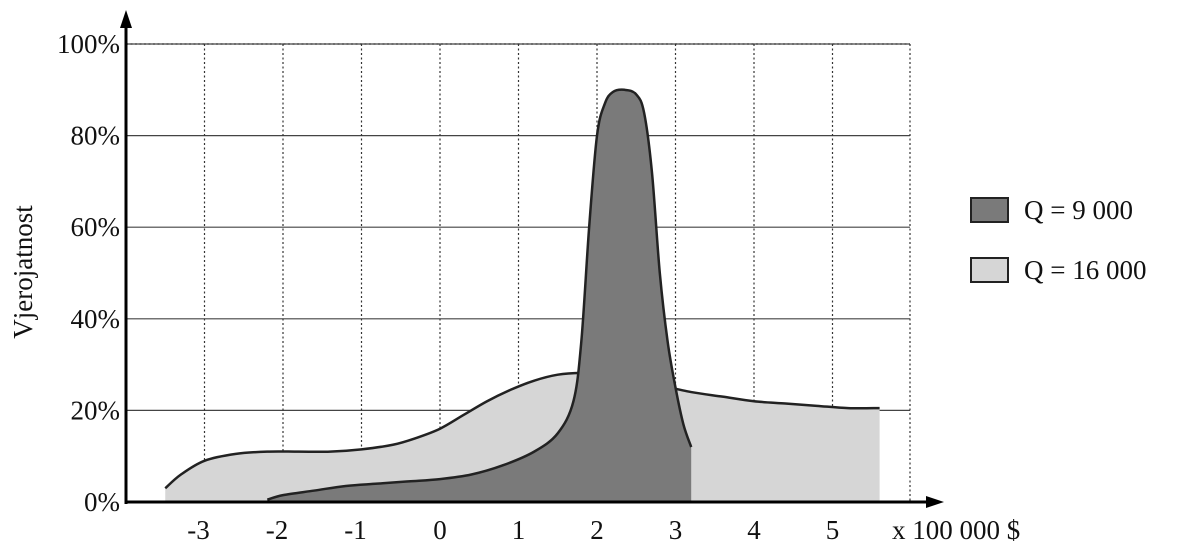 The width and height of the screenshot is (1182, 544). I want to click on y-tick-label: 20%, so click(96, 410).